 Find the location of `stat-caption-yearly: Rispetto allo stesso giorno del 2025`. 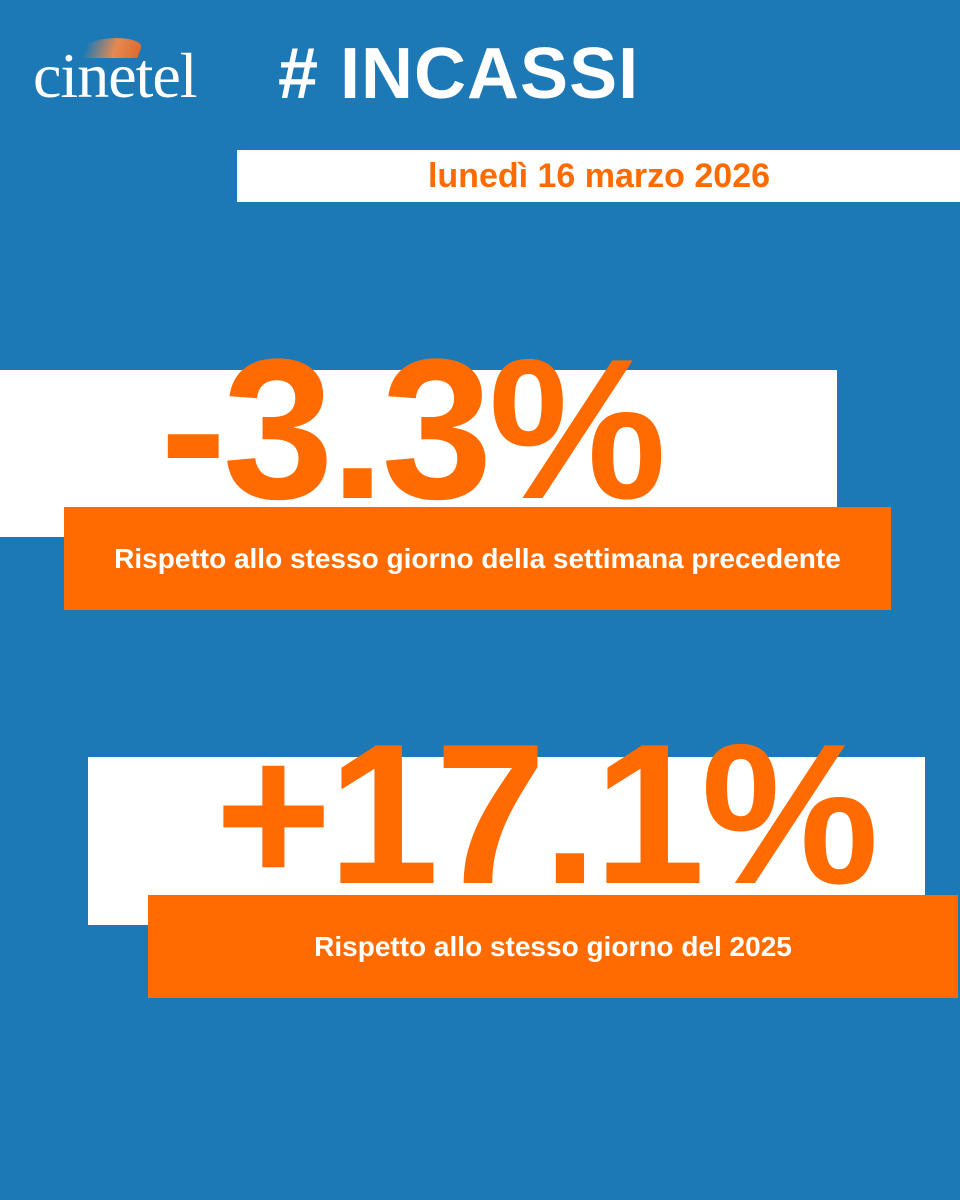

stat-caption-yearly: Rispetto allo stesso giorno del 2025 is located at coordinates (553, 946).